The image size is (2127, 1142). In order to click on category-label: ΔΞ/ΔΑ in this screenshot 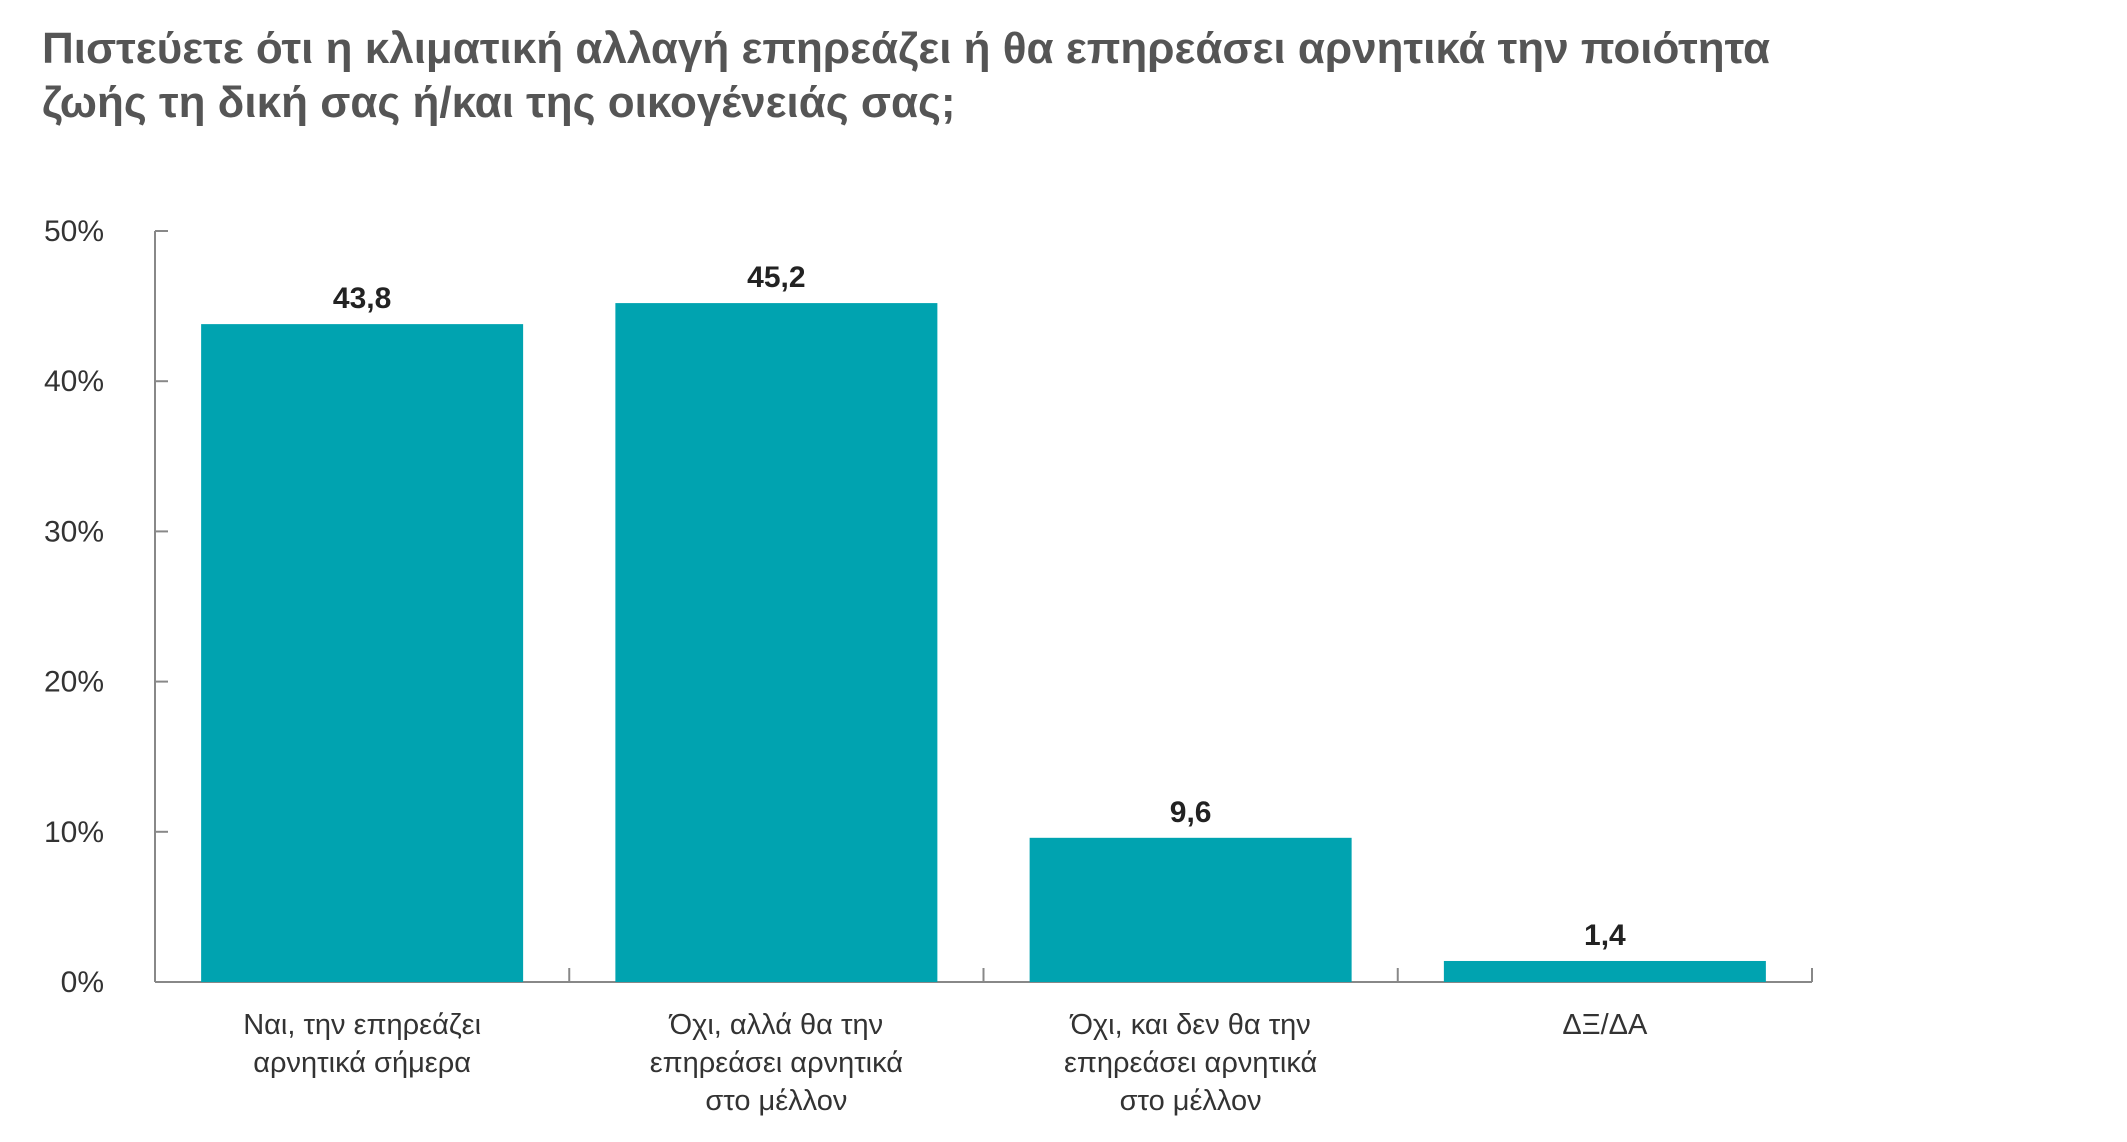, I will do `click(1605, 1025)`.